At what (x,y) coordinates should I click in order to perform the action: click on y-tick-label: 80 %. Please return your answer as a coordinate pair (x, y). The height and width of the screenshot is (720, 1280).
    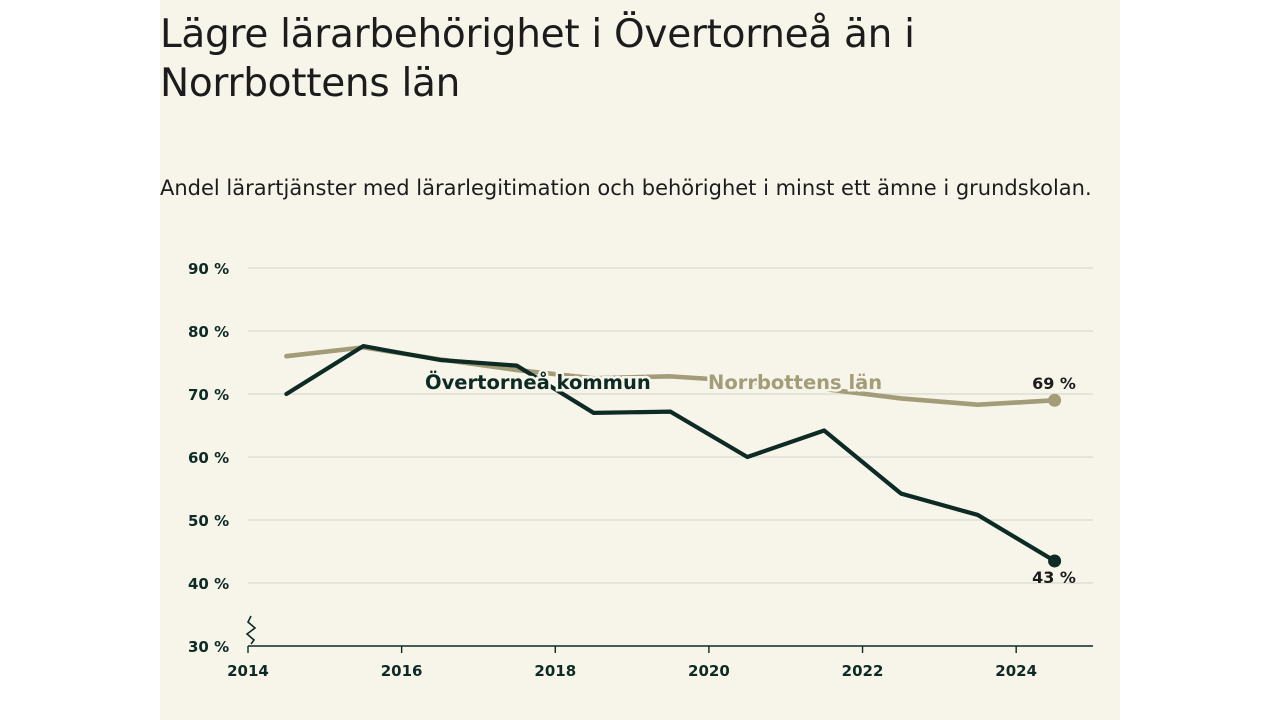
    Looking at the image, I should click on (208, 332).